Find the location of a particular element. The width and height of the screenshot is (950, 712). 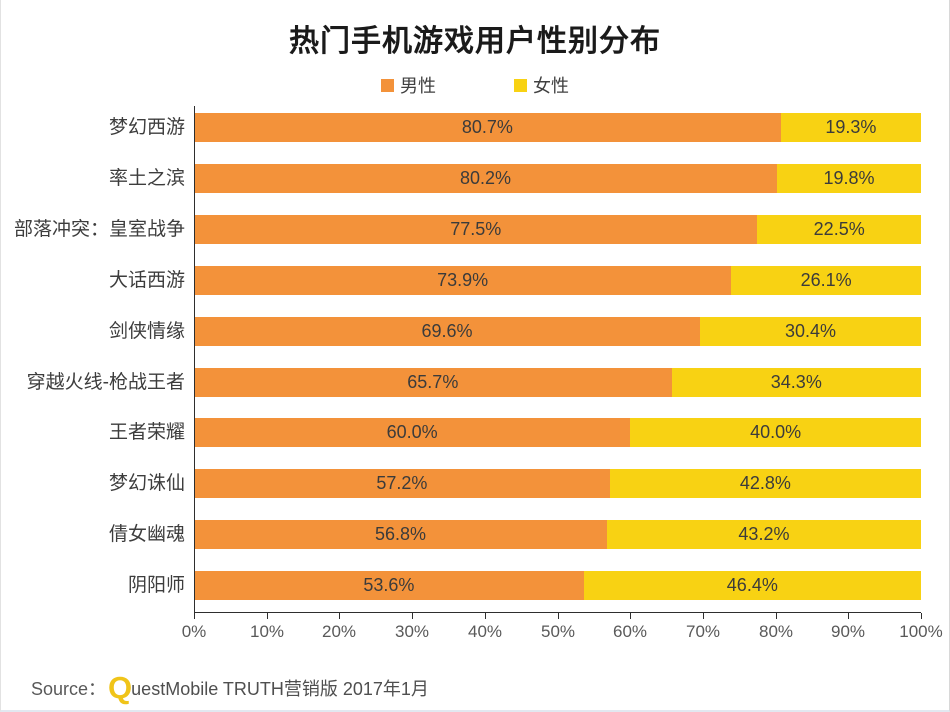

x-axis-tick-label: 30% is located at coordinates (412, 631).